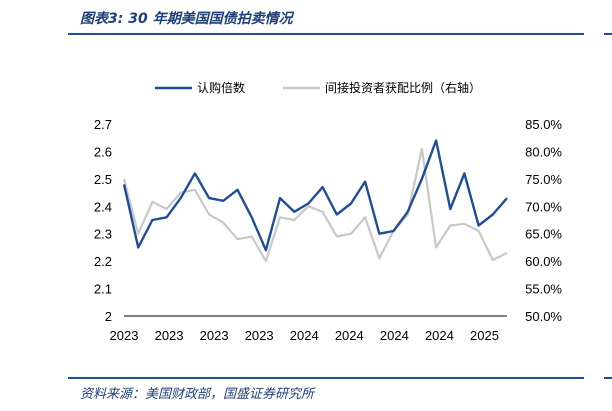  Describe the element at coordinates (608, 378) in the screenshot. I see `bottom-divider-tail` at that location.